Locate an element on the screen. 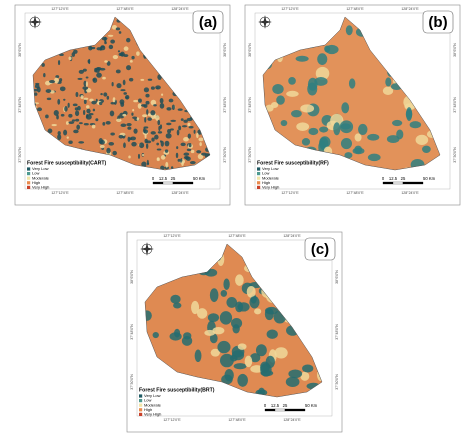 The image size is (474, 442). panel-label-box is located at coordinates (208, 22).